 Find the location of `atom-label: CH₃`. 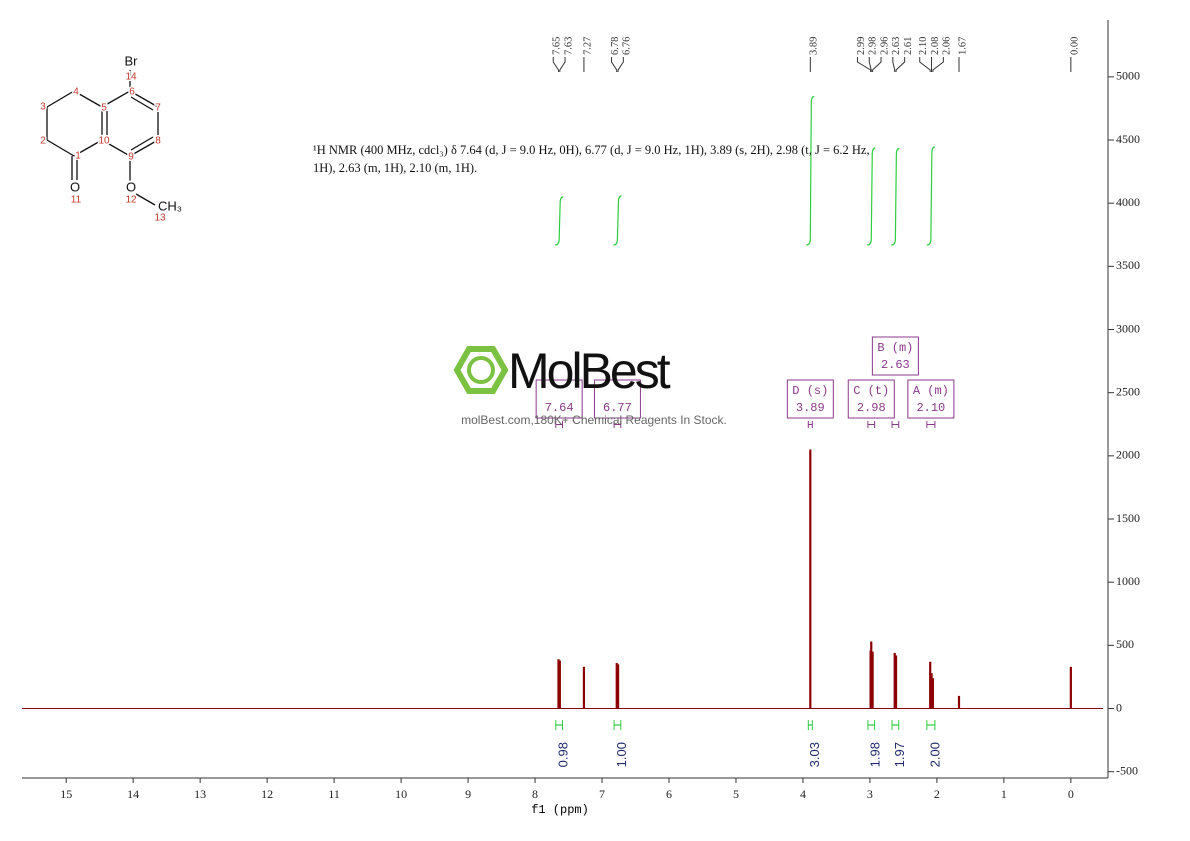

atom-label: CH₃ is located at coordinates (170, 205).